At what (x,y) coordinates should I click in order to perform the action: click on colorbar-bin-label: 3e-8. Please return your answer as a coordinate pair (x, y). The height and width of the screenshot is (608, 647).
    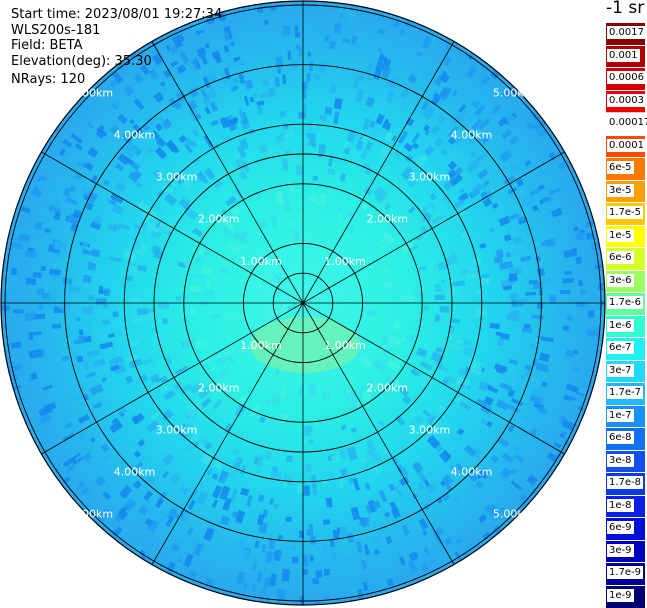
    Looking at the image, I should click on (620, 460).